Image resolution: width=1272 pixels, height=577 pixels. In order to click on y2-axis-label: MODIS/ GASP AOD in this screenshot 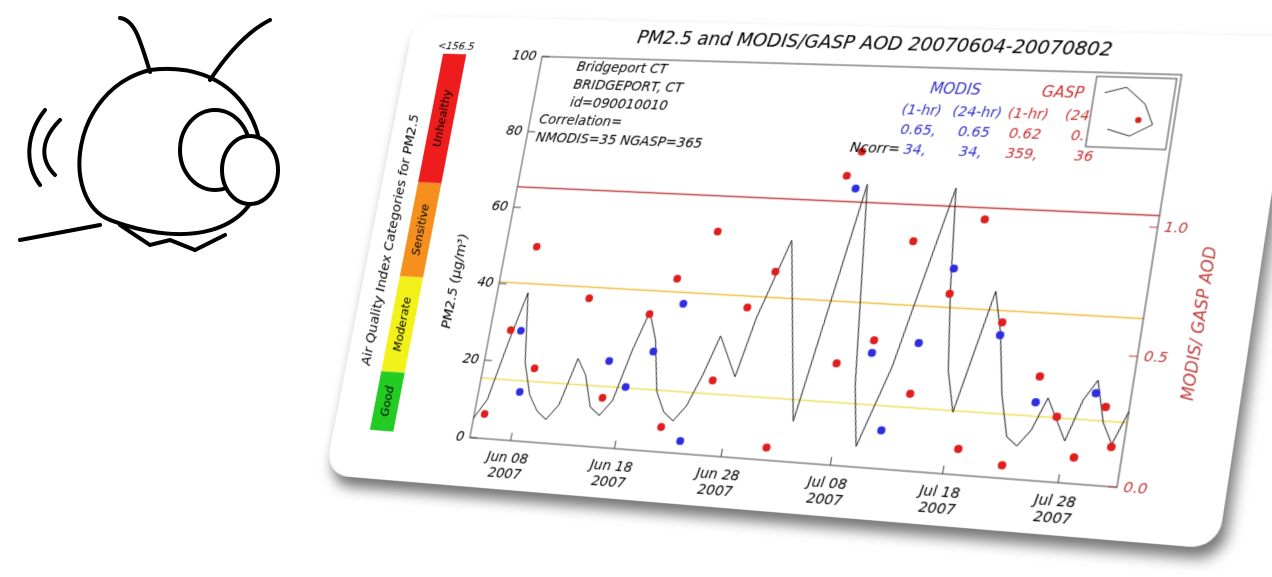, I will do `click(1199, 324)`.